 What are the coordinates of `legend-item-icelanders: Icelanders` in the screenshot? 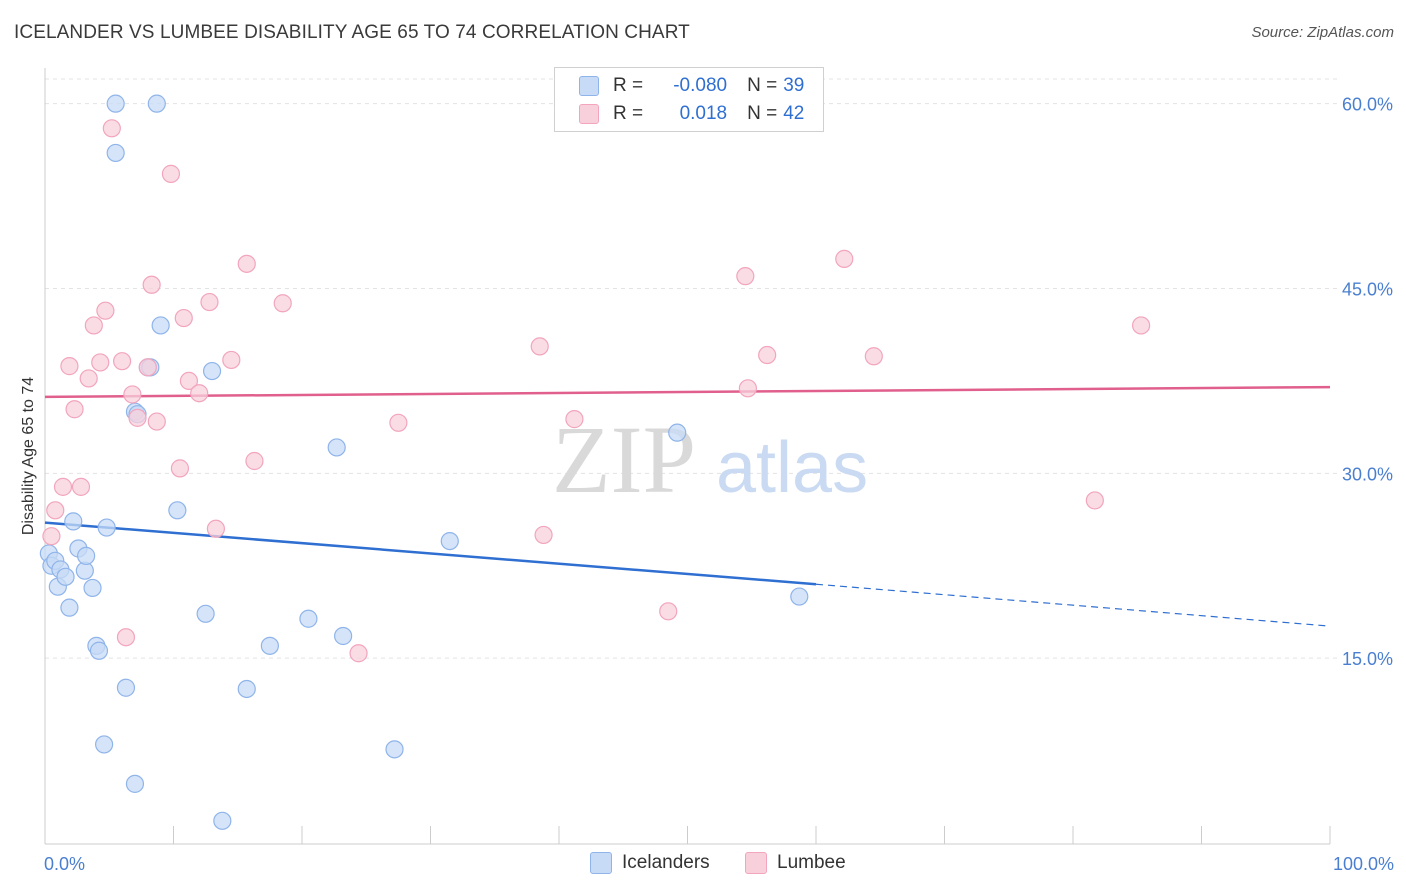 It's located at (650, 863).